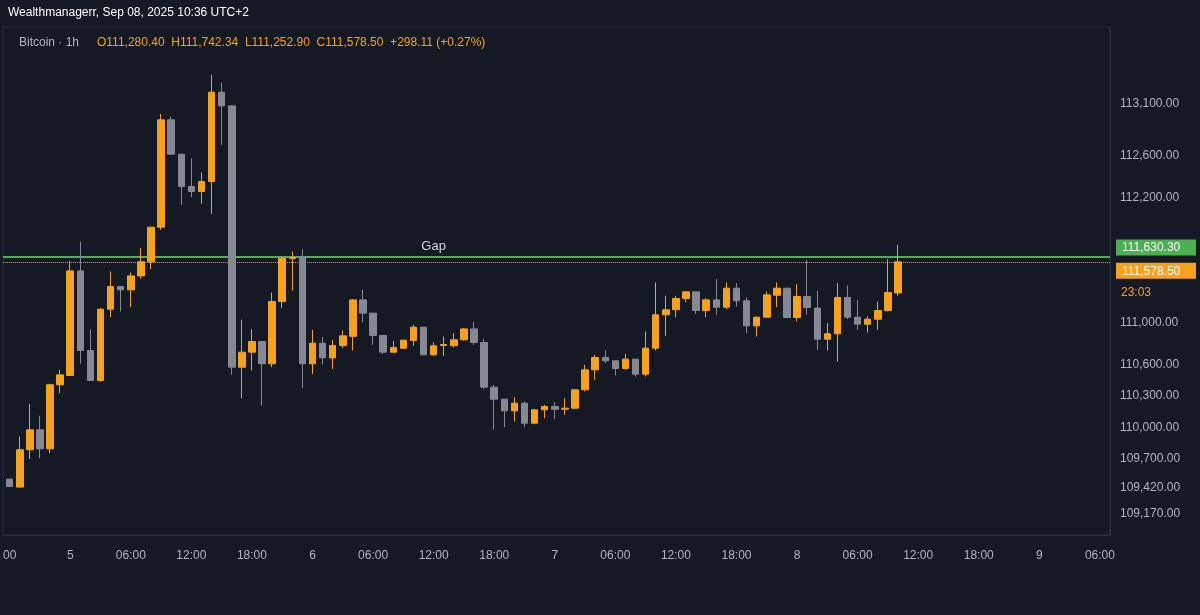  I want to click on text: O111,280.40 H111,742.34 L111,252.90 C111,578.50 +298.11 (+0.27%), so click(291, 42).